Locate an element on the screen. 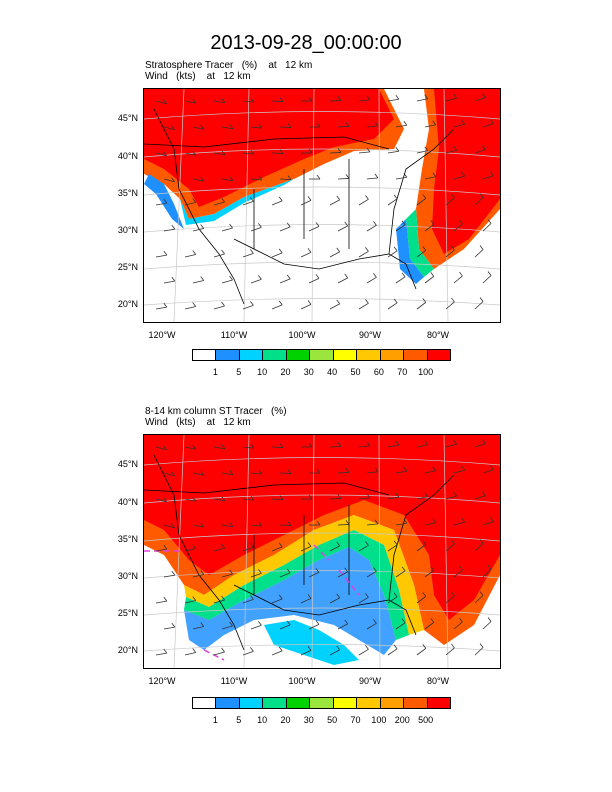  panel1-tracer-edge-cyan is located at coordinates (237, 202).